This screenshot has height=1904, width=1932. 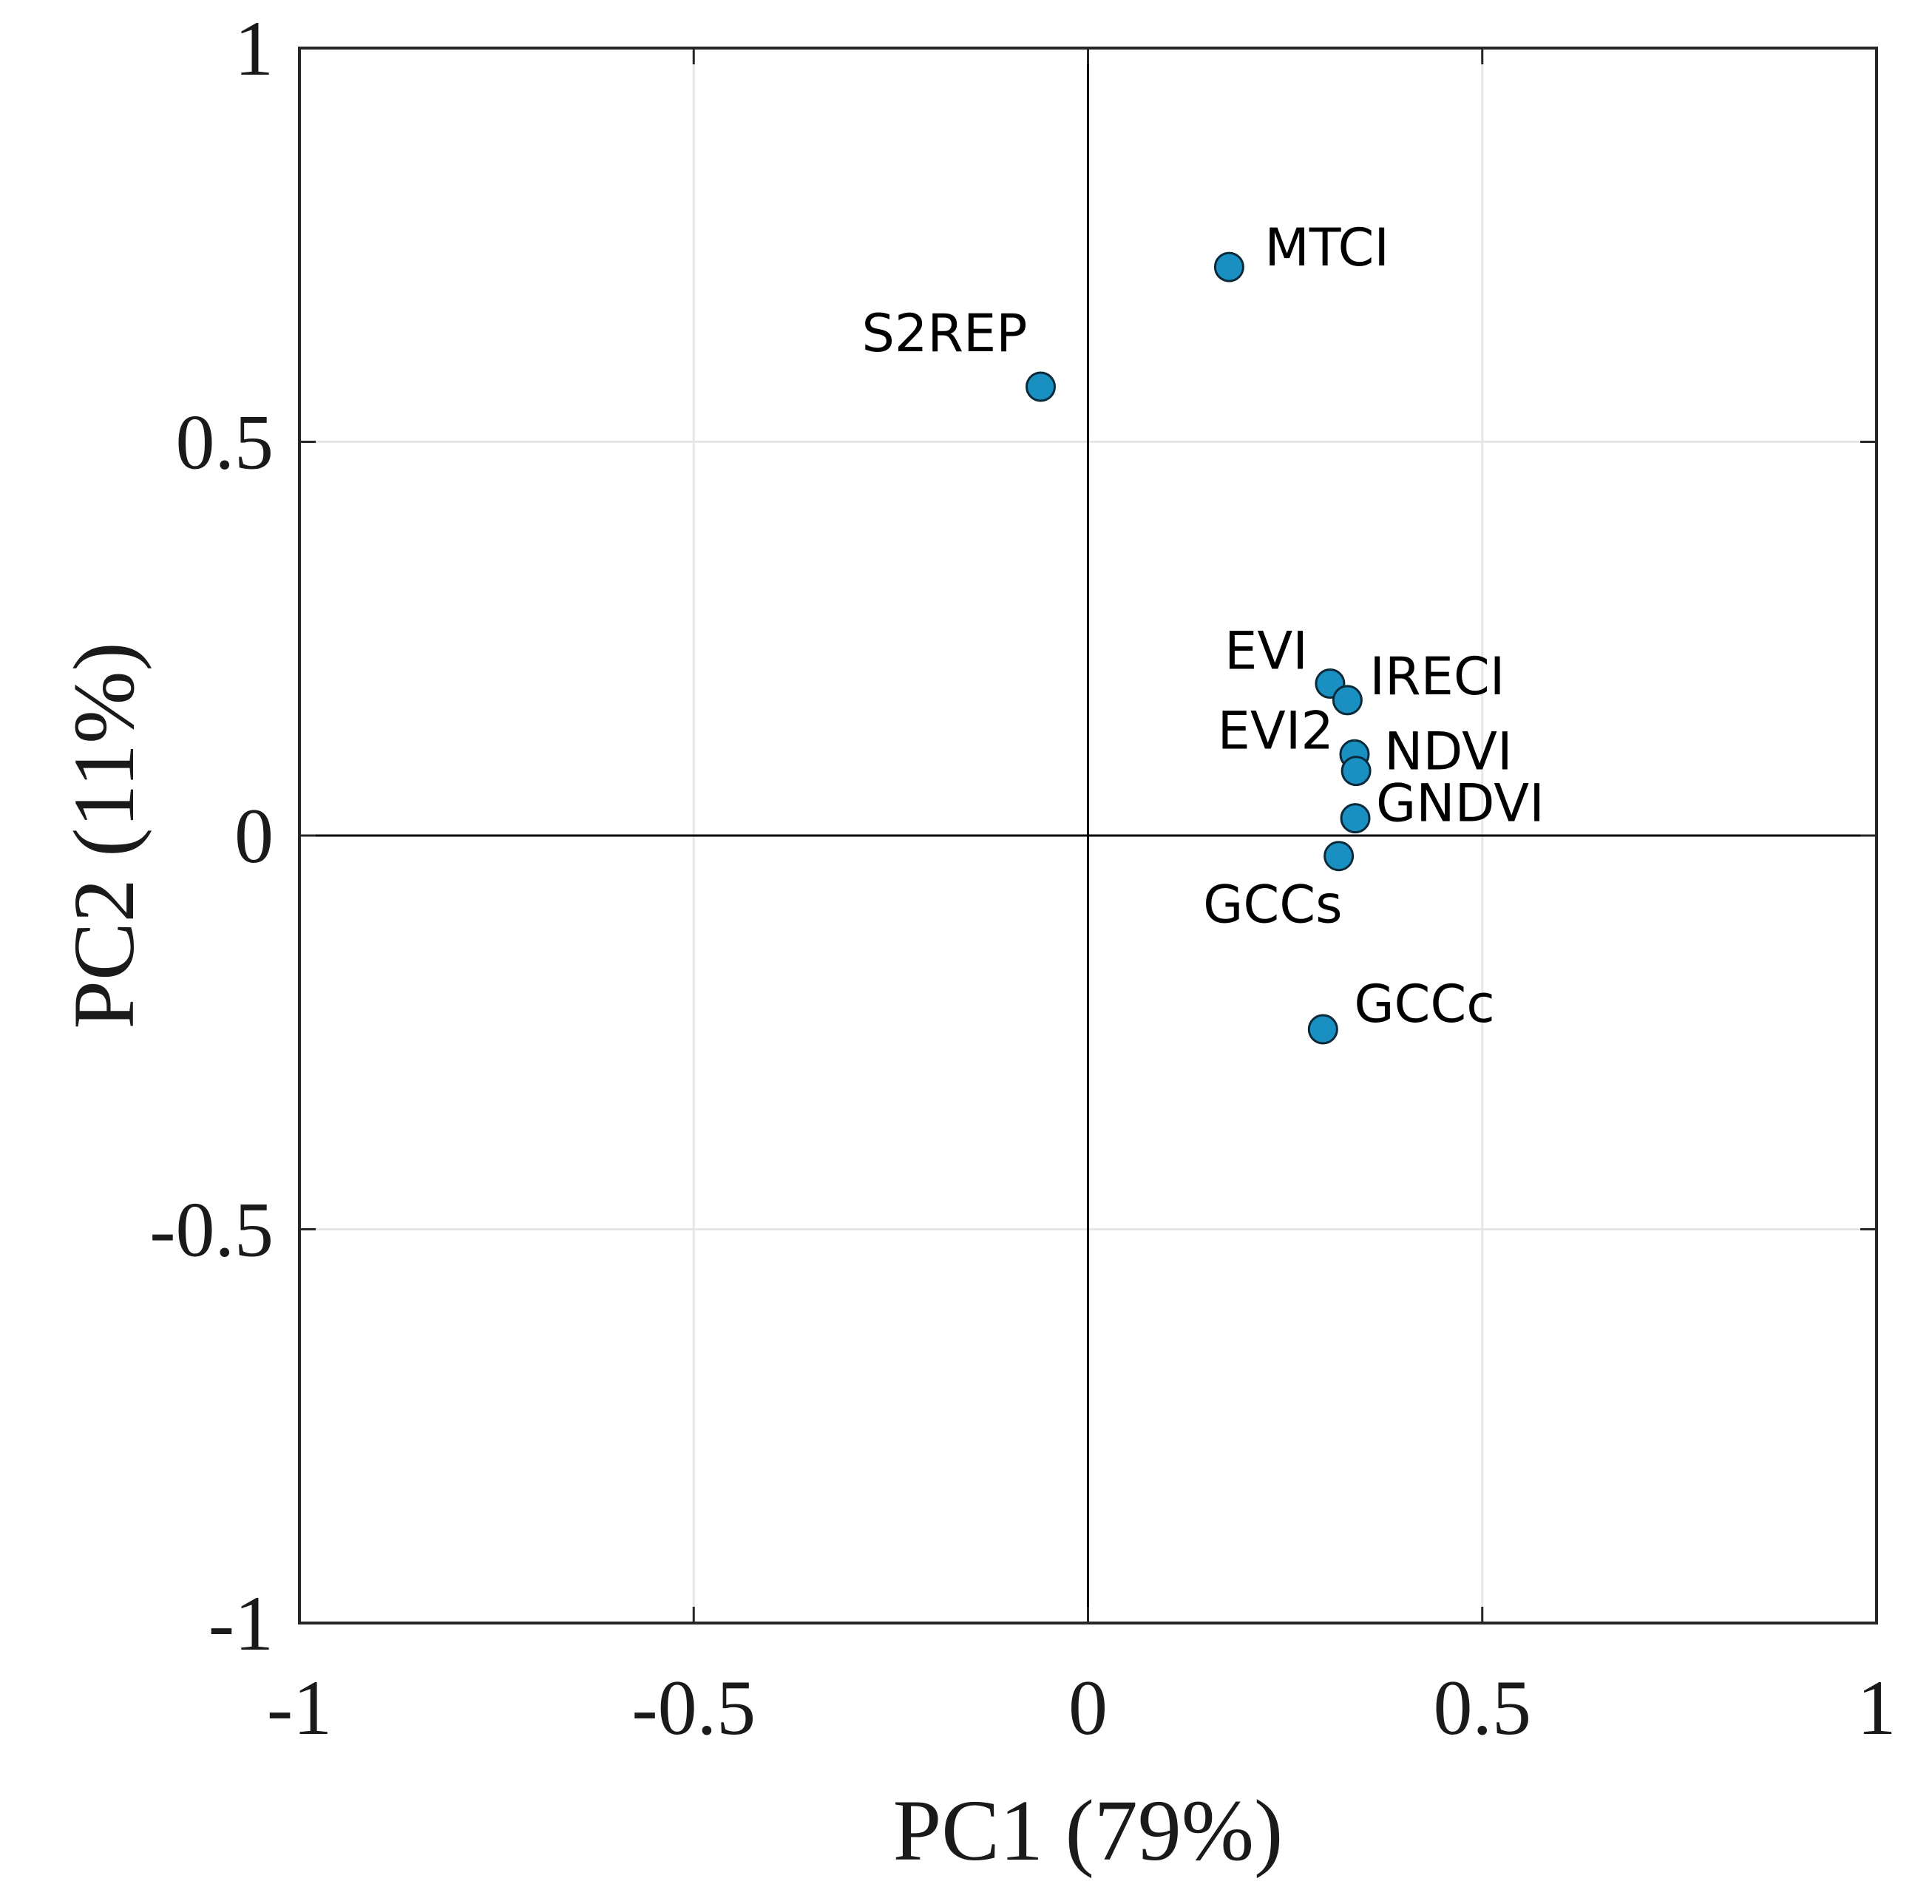 What do you see at coordinates (211, 836) in the screenshot?
I see `y-tick-labels: -1 -0.5 0 0.5 1` at bounding box center [211, 836].